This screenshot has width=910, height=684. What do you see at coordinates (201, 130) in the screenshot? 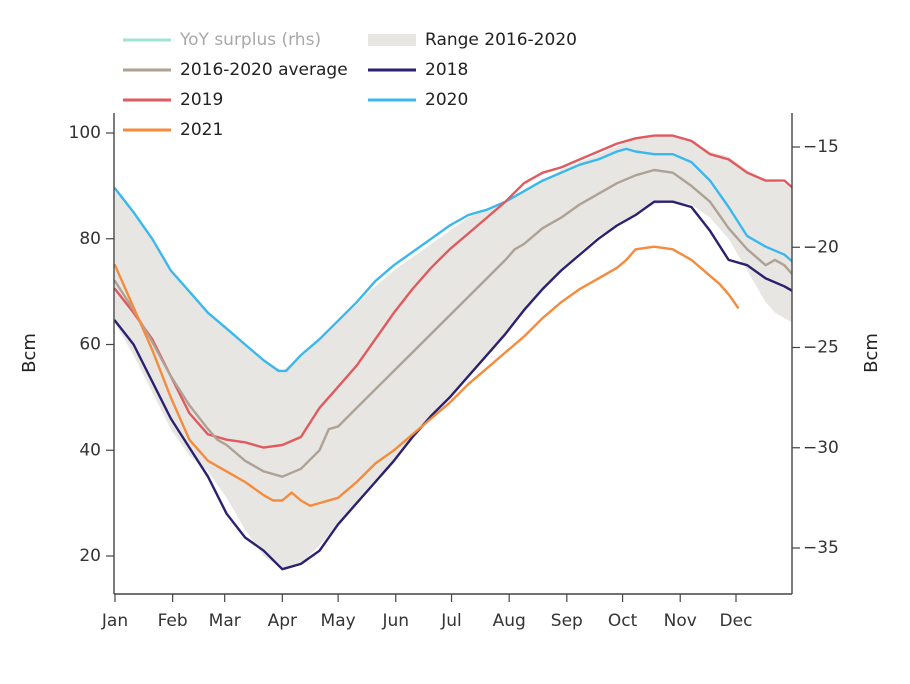
I see `legend-label: 2021` at bounding box center [201, 130].